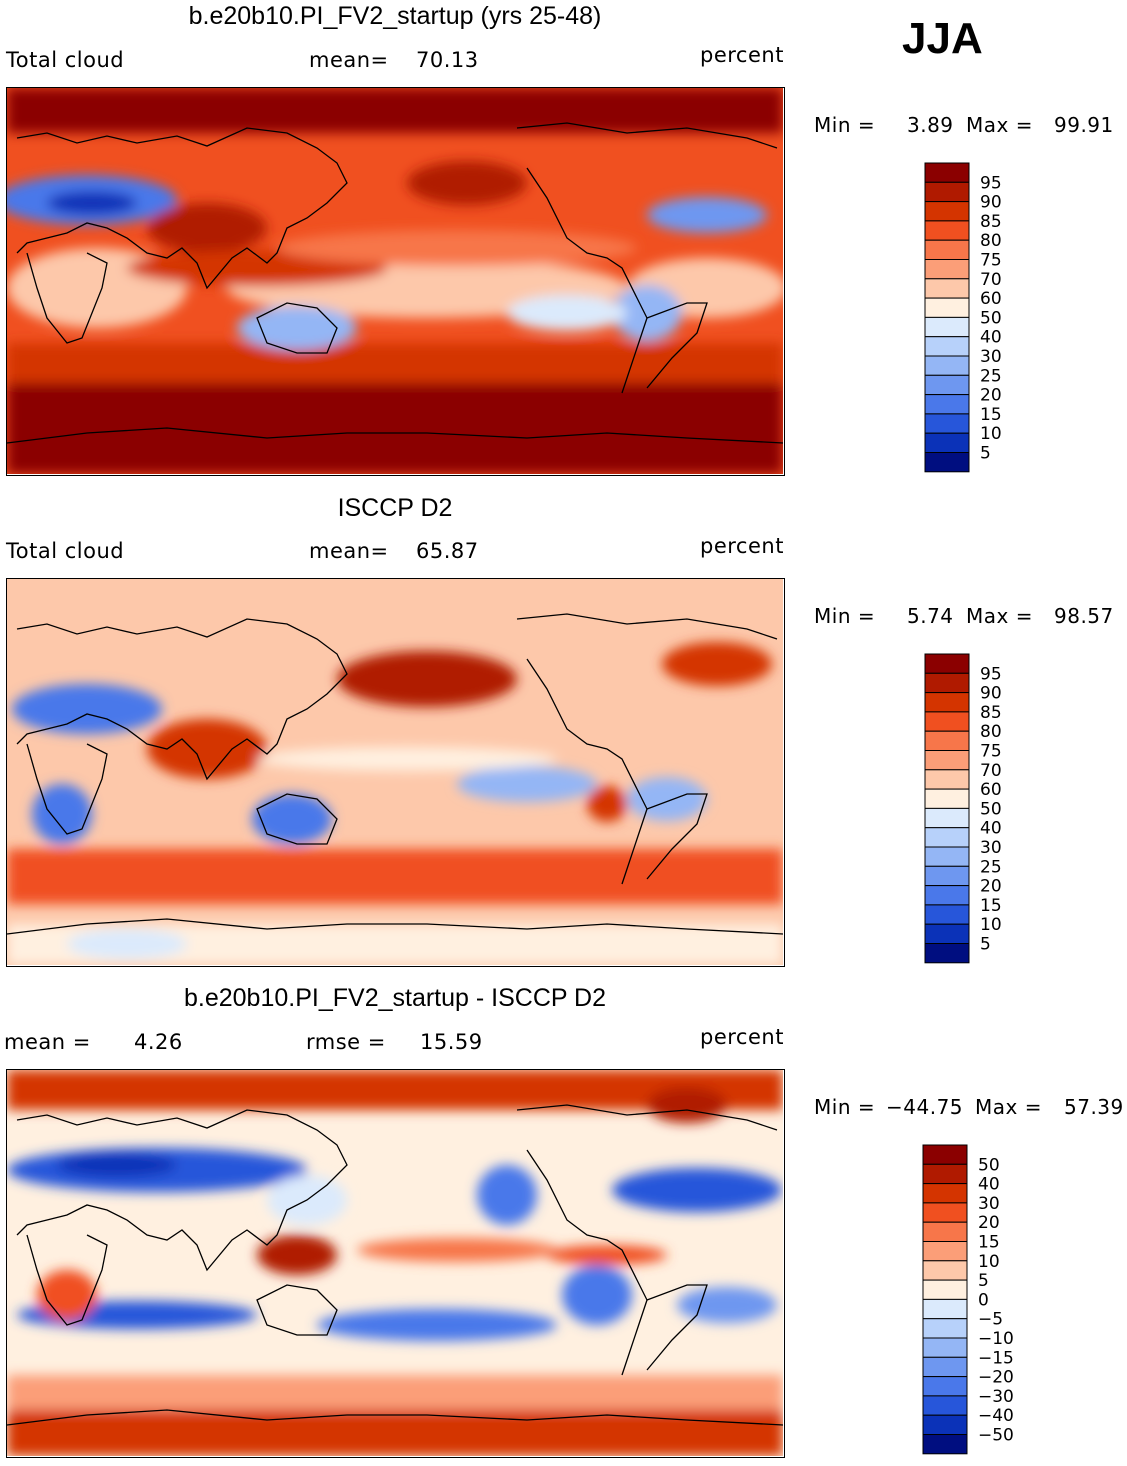 The image size is (1127, 1466). What do you see at coordinates (991, 674) in the screenshot?
I see `colorbar-tick-label: 95` at bounding box center [991, 674].